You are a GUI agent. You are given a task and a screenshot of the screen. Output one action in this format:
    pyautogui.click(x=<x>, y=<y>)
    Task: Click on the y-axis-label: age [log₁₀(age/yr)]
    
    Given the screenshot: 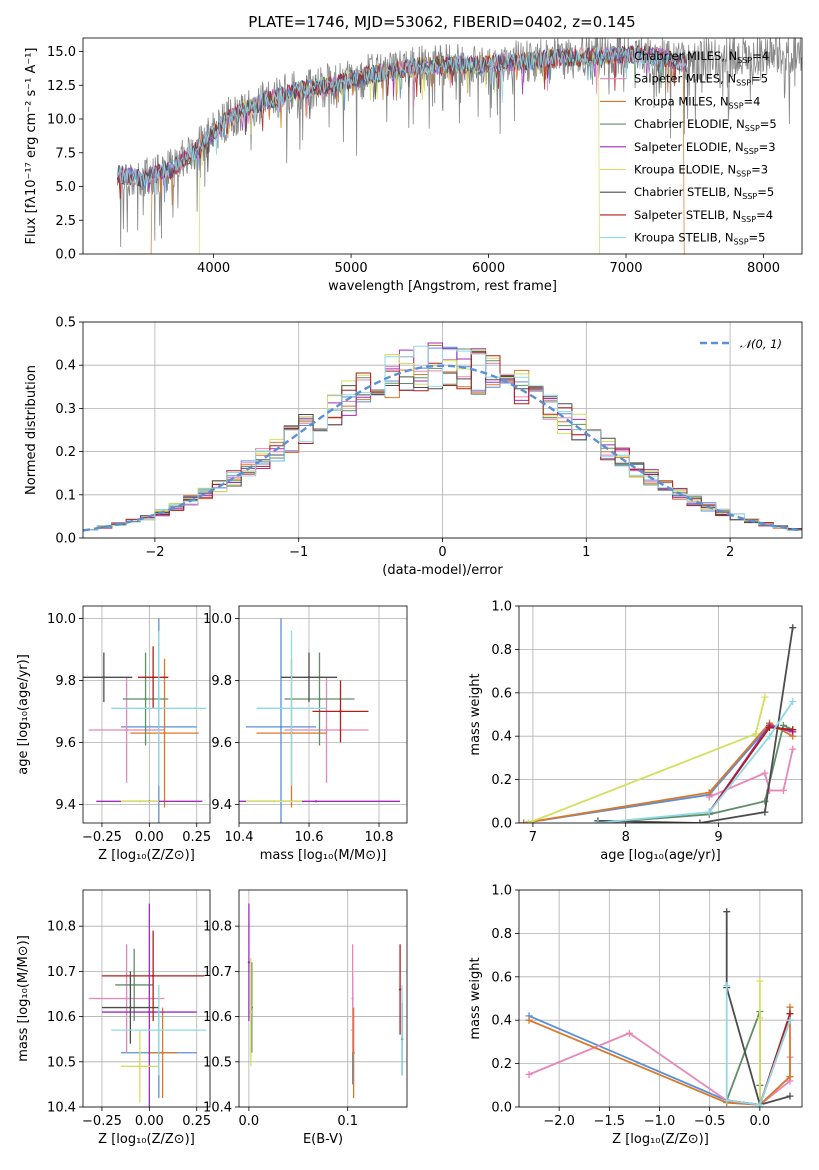 What is the action you would take?
    pyautogui.click(x=23, y=714)
    